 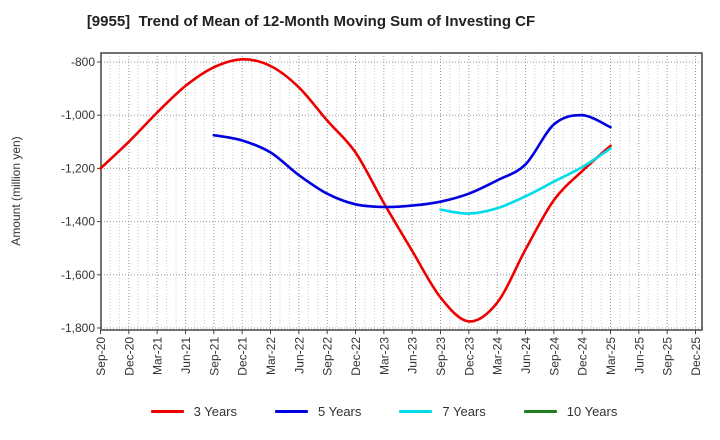 What do you see at coordinates (554, 356) in the screenshot?
I see `x-tick-label: Sep-24` at bounding box center [554, 356].